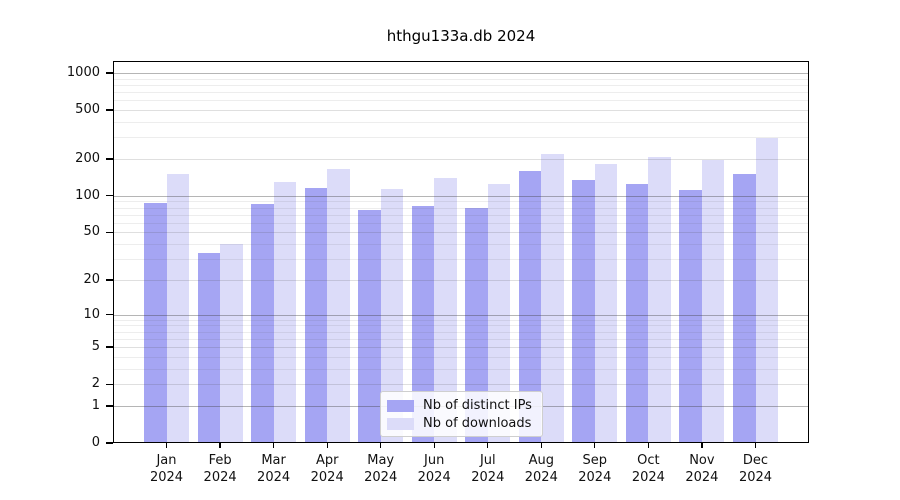 This screenshot has width=900, height=500. I want to click on y-tick-label-50: 50, so click(91, 232).